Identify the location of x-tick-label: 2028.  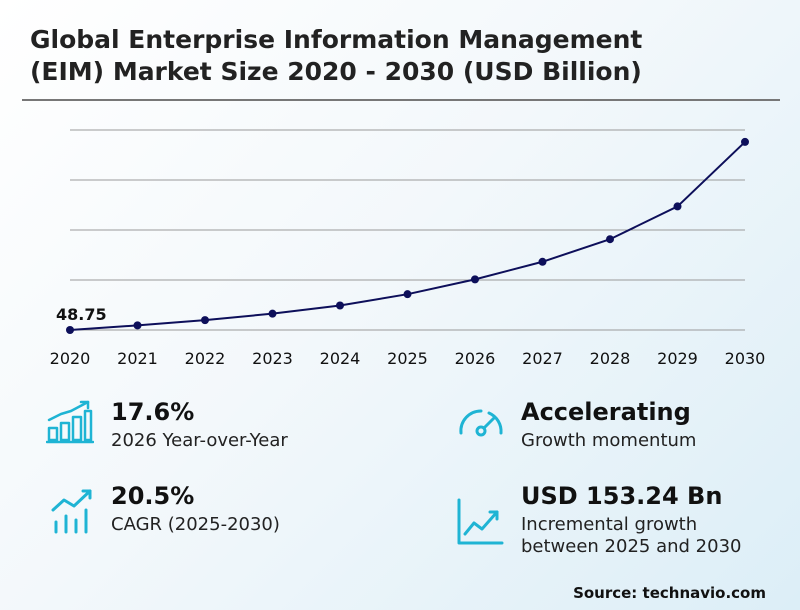
(610, 358).